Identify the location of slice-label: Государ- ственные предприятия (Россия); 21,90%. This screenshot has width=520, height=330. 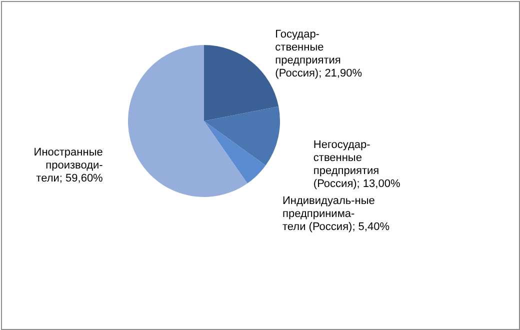
(318, 54).